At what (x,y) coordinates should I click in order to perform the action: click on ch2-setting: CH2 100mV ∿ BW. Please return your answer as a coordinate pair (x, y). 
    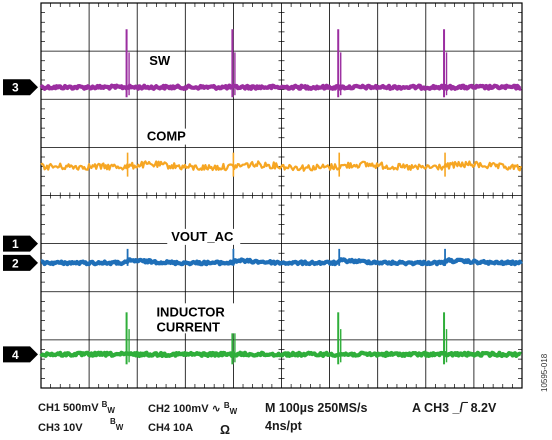
    Looking at the image, I should click on (193, 408).